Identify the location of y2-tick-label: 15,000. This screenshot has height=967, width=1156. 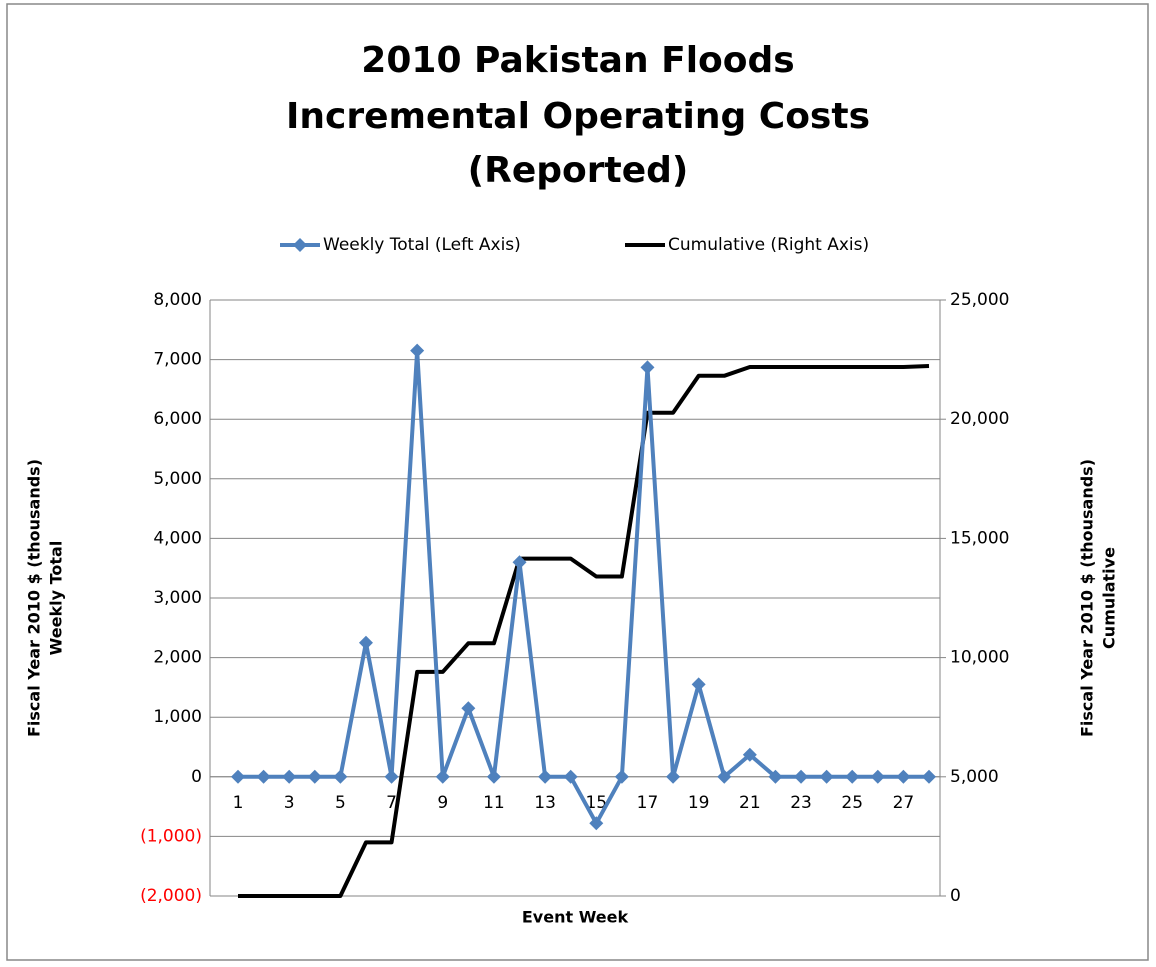
(979, 538).